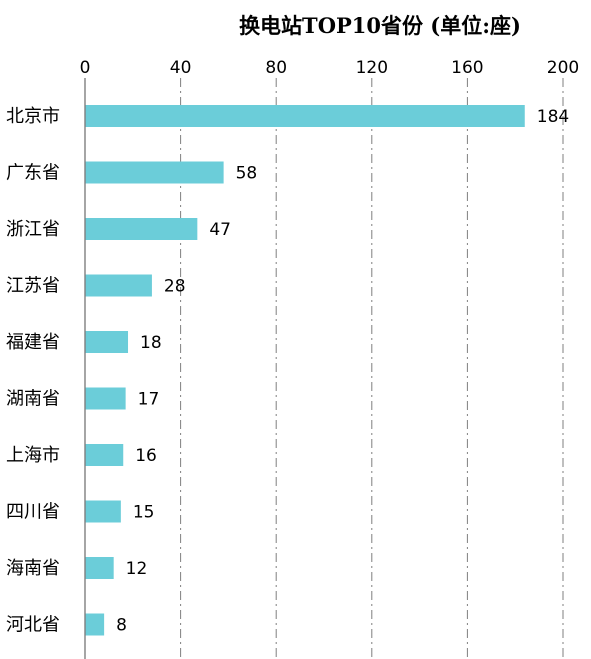  Describe the element at coordinates (175, 287) in the screenshot. I see `data-label: 28` at that location.